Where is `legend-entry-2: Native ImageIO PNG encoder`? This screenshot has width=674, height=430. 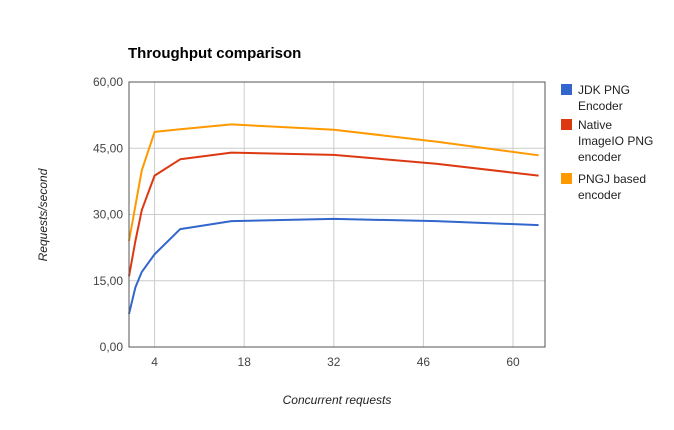
legend-entry-2: Native ImageIO PNG encoder is located at coordinates (615, 141).